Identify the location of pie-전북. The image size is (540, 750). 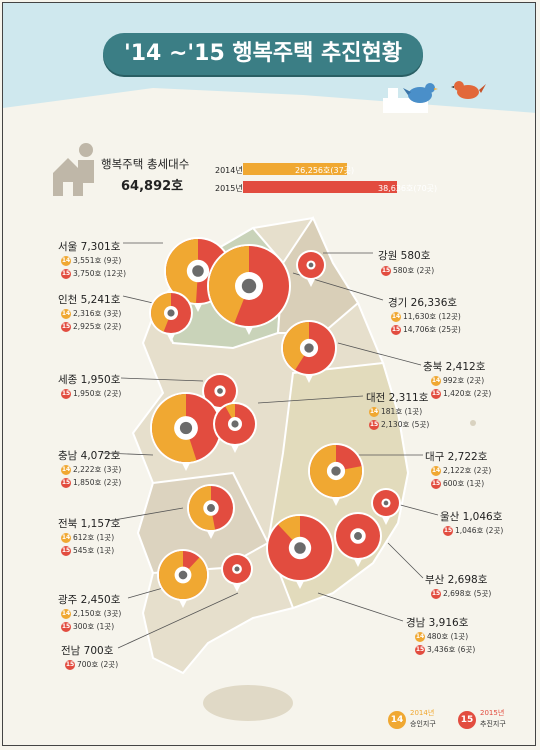
(211, 511).